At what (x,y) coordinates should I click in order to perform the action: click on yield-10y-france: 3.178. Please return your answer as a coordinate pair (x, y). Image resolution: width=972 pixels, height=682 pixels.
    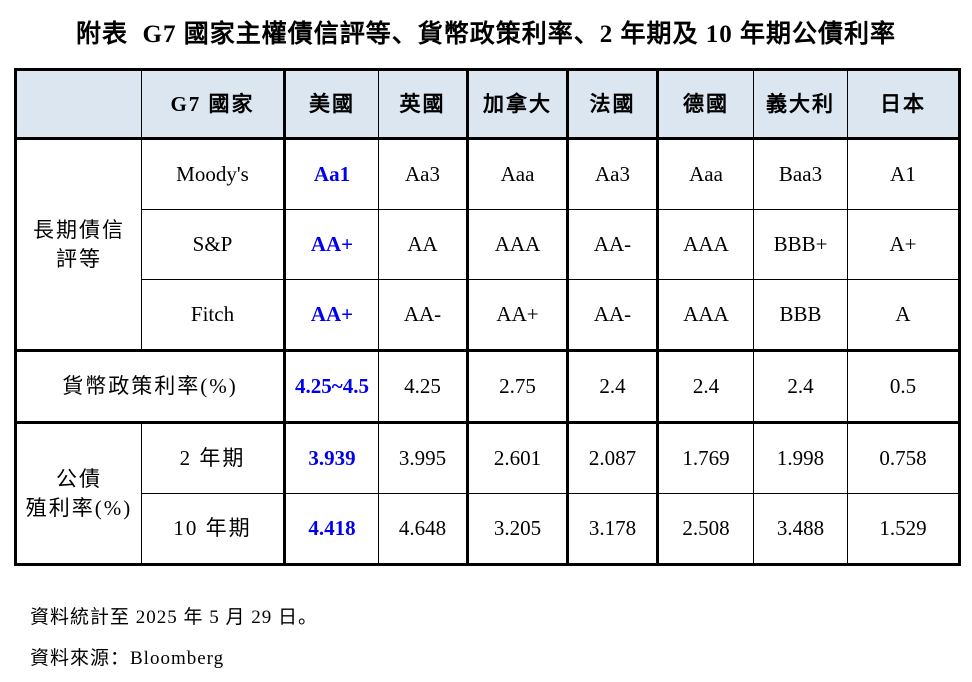
    Looking at the image, I should click on (612, 529).